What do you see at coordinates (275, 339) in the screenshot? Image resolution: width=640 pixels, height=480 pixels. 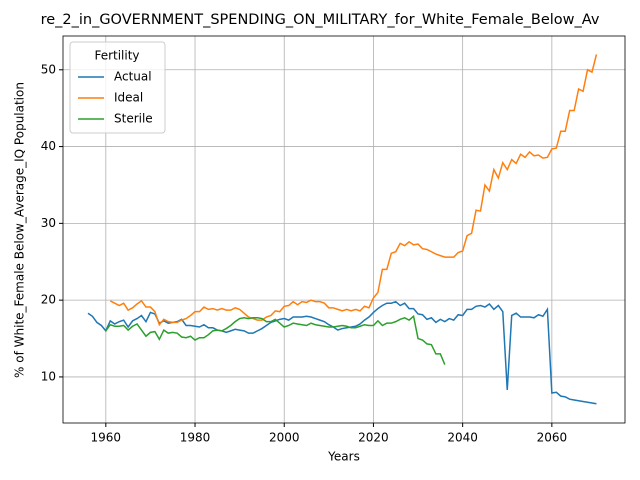 I see `line-series` at bounding box center [275, 339].